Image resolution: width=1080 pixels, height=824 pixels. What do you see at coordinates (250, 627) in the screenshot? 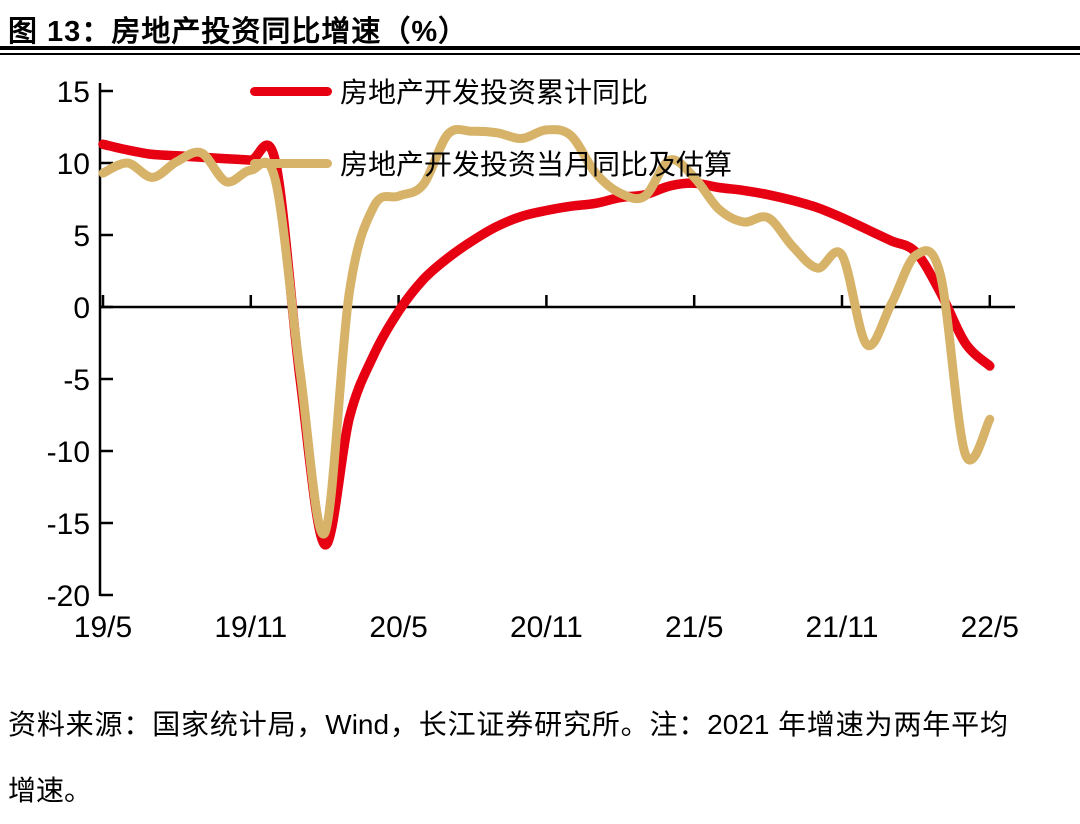
I see `svg-text: 19/11` at bounding box center [250, 627].